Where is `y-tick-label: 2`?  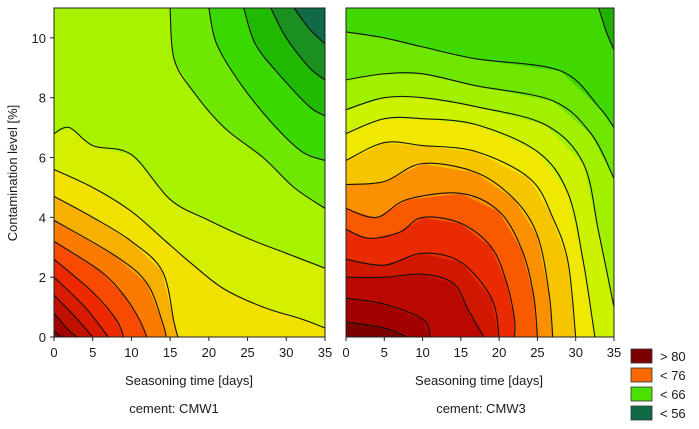
y-tick-label: 2 is located at coordinates (42, 277).